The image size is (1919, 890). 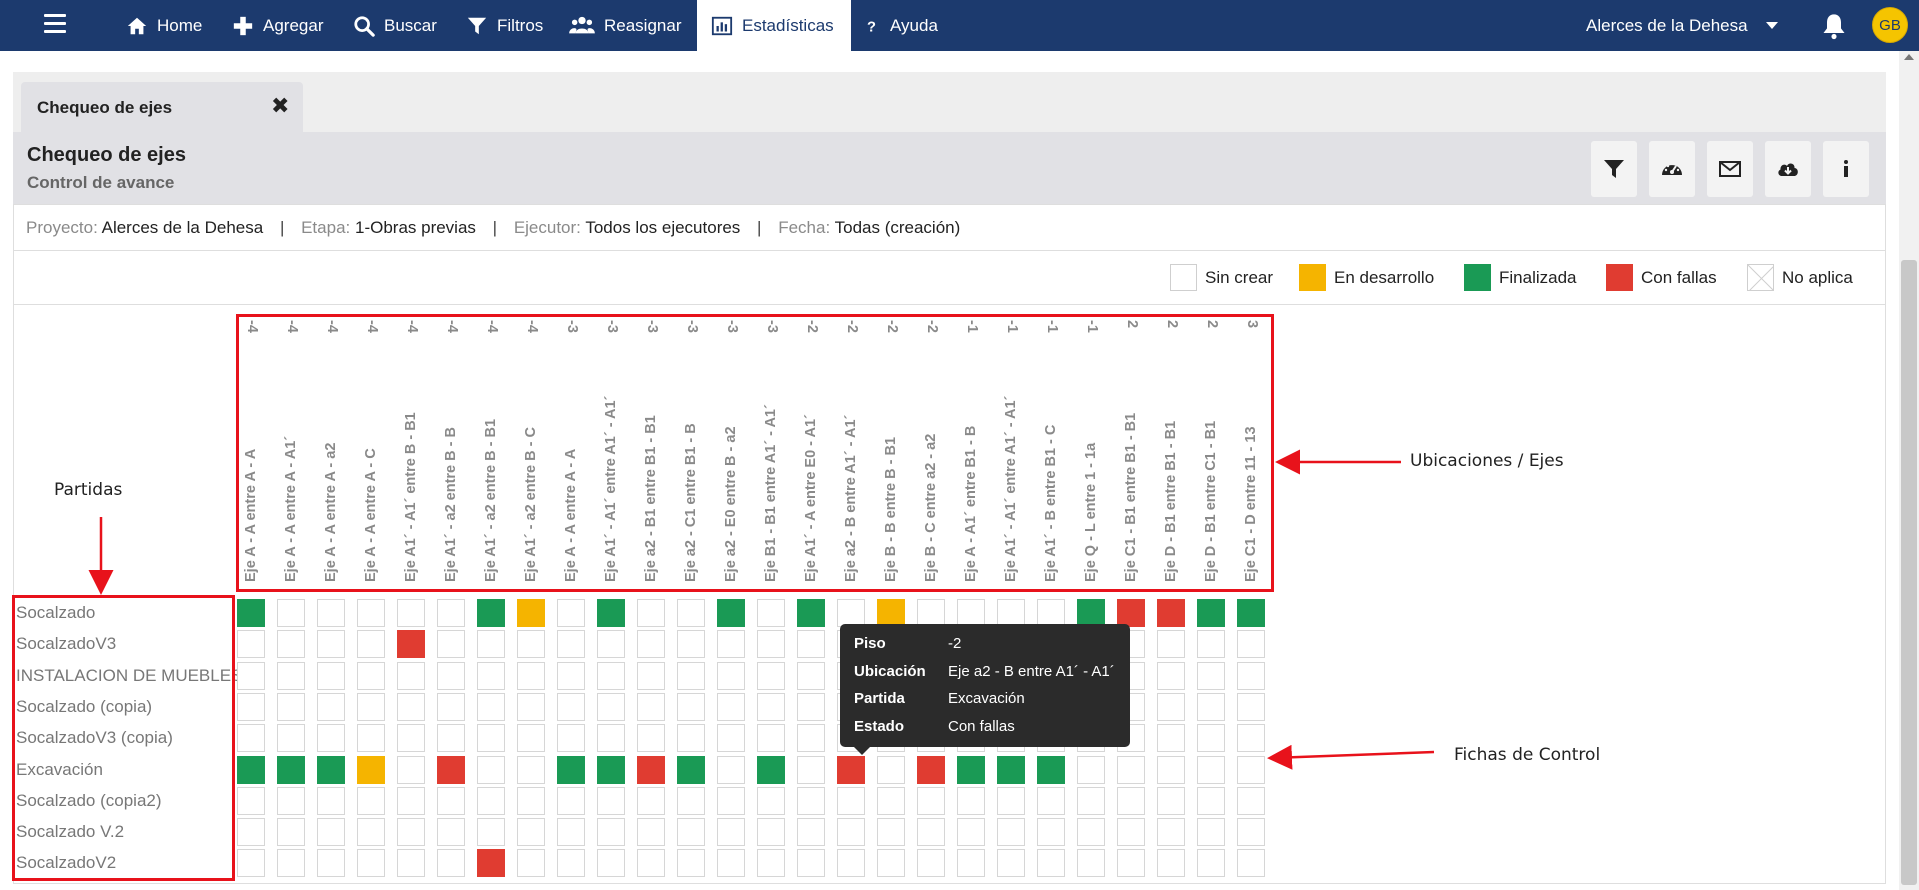 What do you see at coordinates (504, 25) in the screenshot?
I see `nav-filtros: Filtros` at bounding box center [504, 25].